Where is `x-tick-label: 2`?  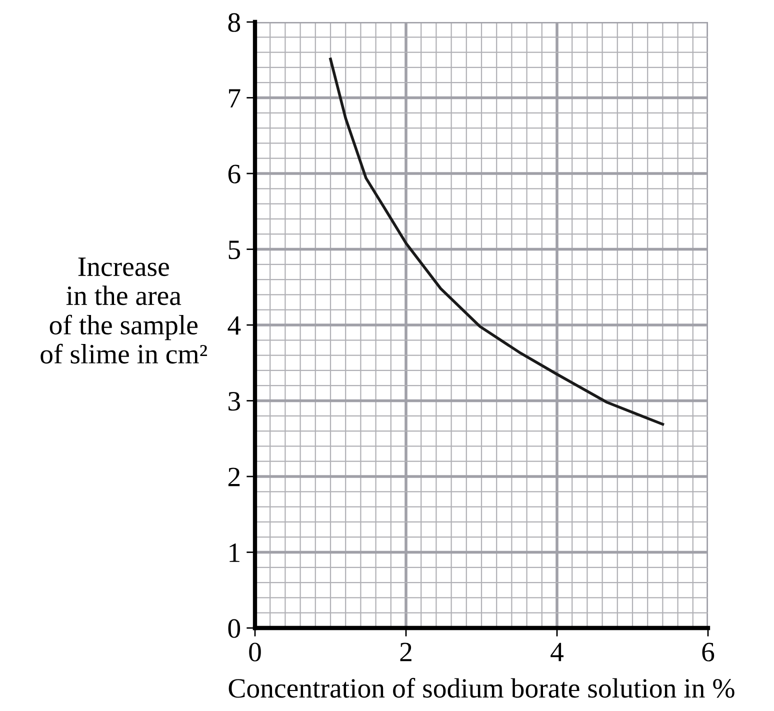 x-tick-label: 2 is located at coordinates (406, 652).